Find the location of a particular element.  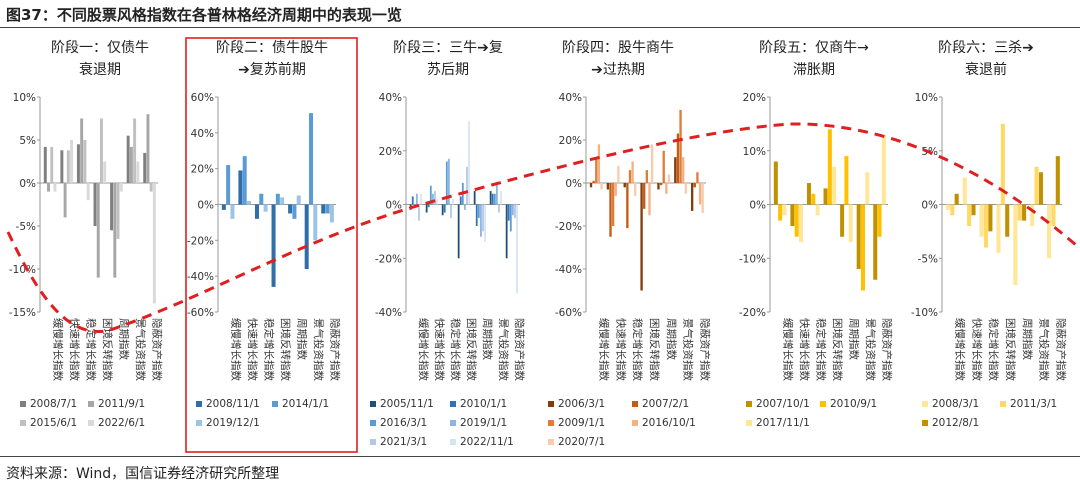

bottom-rule is located at coordinates (540, 456).